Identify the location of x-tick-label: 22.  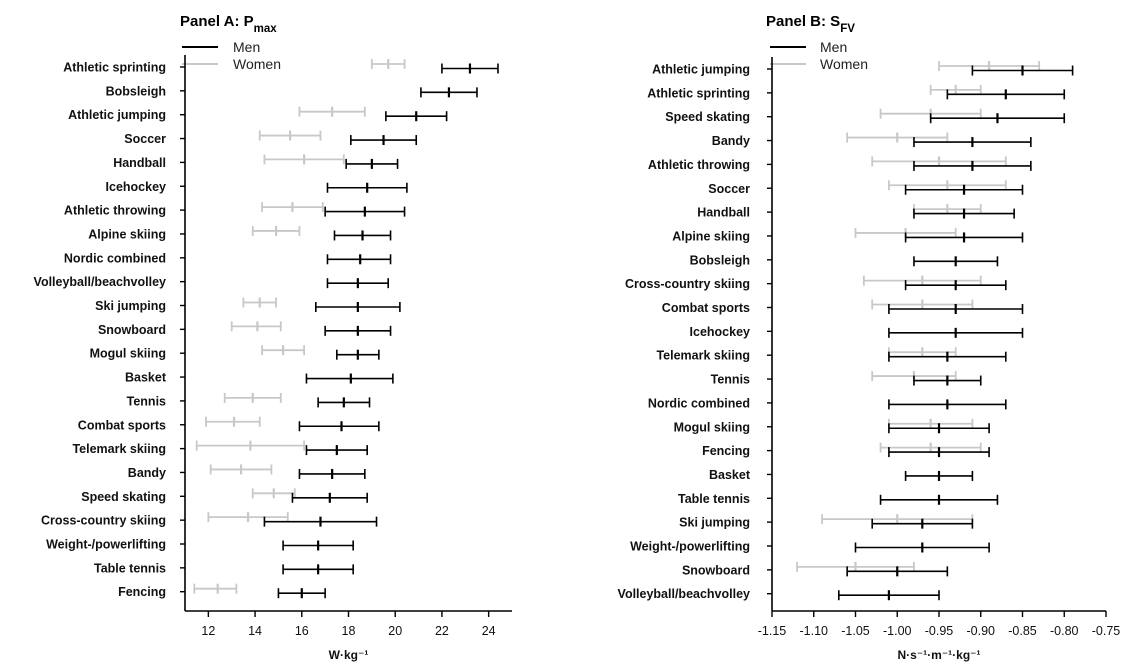
(442, 631).